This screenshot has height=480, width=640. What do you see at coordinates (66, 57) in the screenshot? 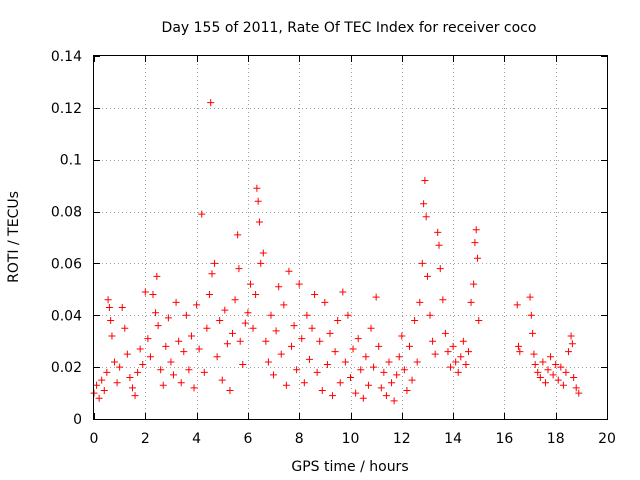
I see `y-tick-label: 0.14` at bounding box center [66, 57].